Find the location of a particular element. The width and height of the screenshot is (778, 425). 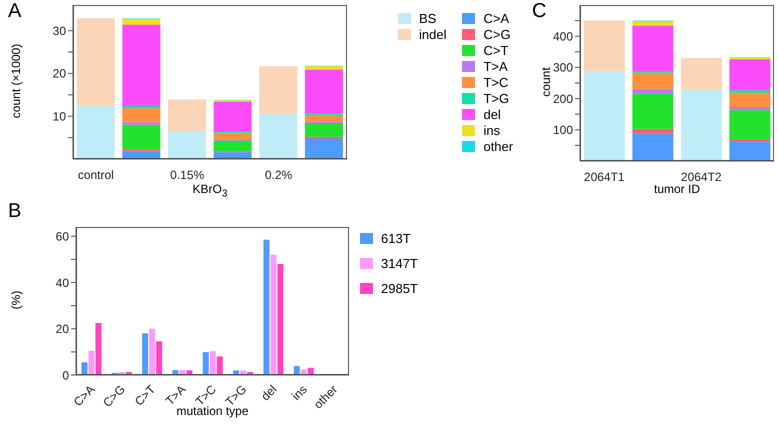

y-tick-label: 10 is located at coordinates (59, 116).